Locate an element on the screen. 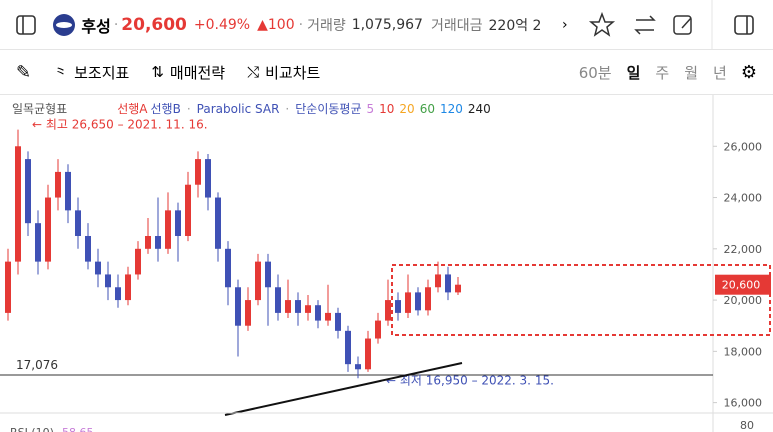 This screenshot has width=773, height=432. tool-button: ⤭ 비교차트 is located at coordinates (283, 72).